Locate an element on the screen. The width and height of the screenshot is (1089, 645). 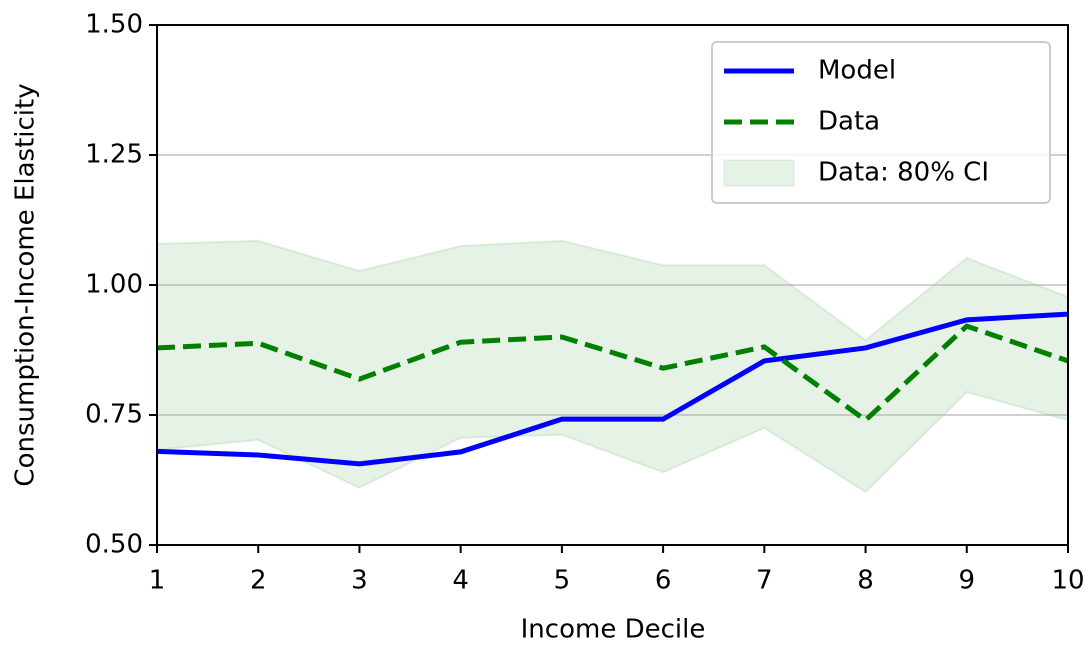
x-tick-label: 9 is located at coordinates (967, 581).